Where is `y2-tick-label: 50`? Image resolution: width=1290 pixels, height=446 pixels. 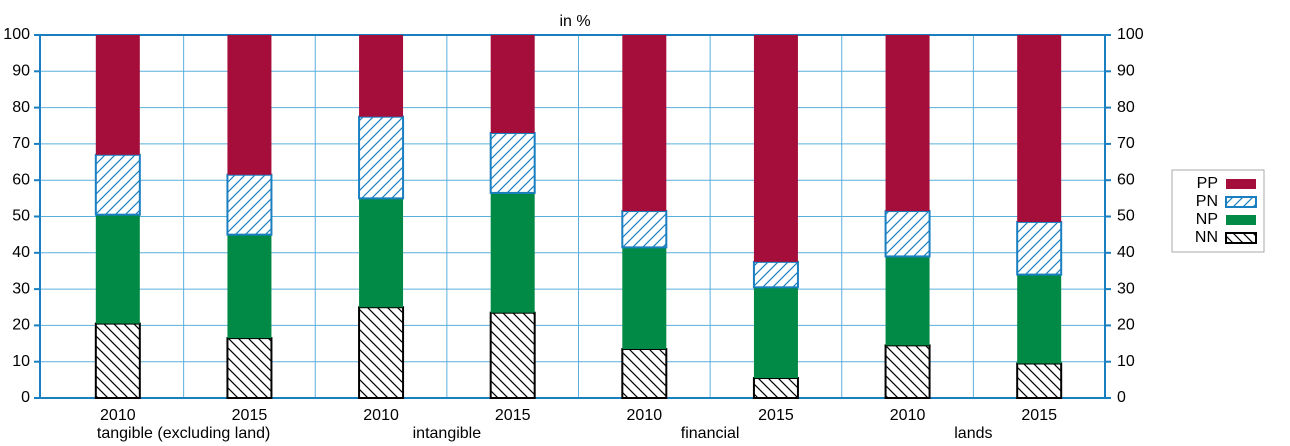
y2-tick-label: 50 is located at coordinates (1126, 216).